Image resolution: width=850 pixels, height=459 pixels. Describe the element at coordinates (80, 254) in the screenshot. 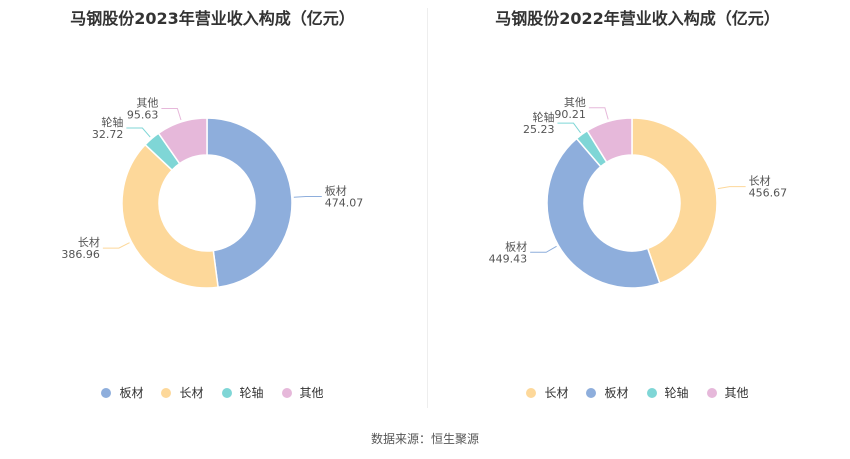

I see `slice-value-长材: 386.96` at that location.